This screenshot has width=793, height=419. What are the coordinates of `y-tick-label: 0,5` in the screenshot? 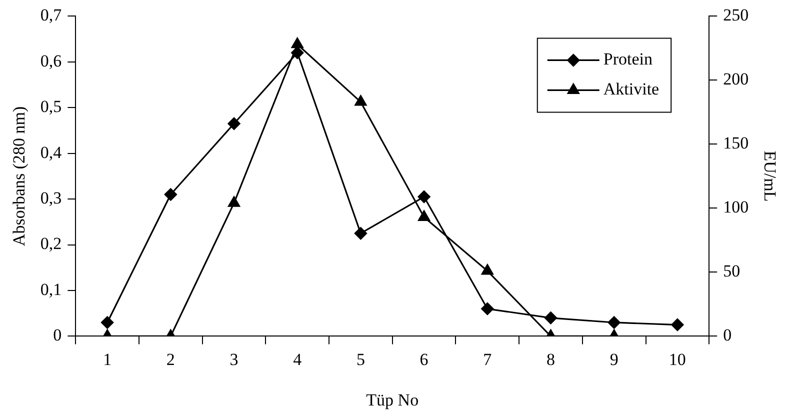 It's located at (51, 106).